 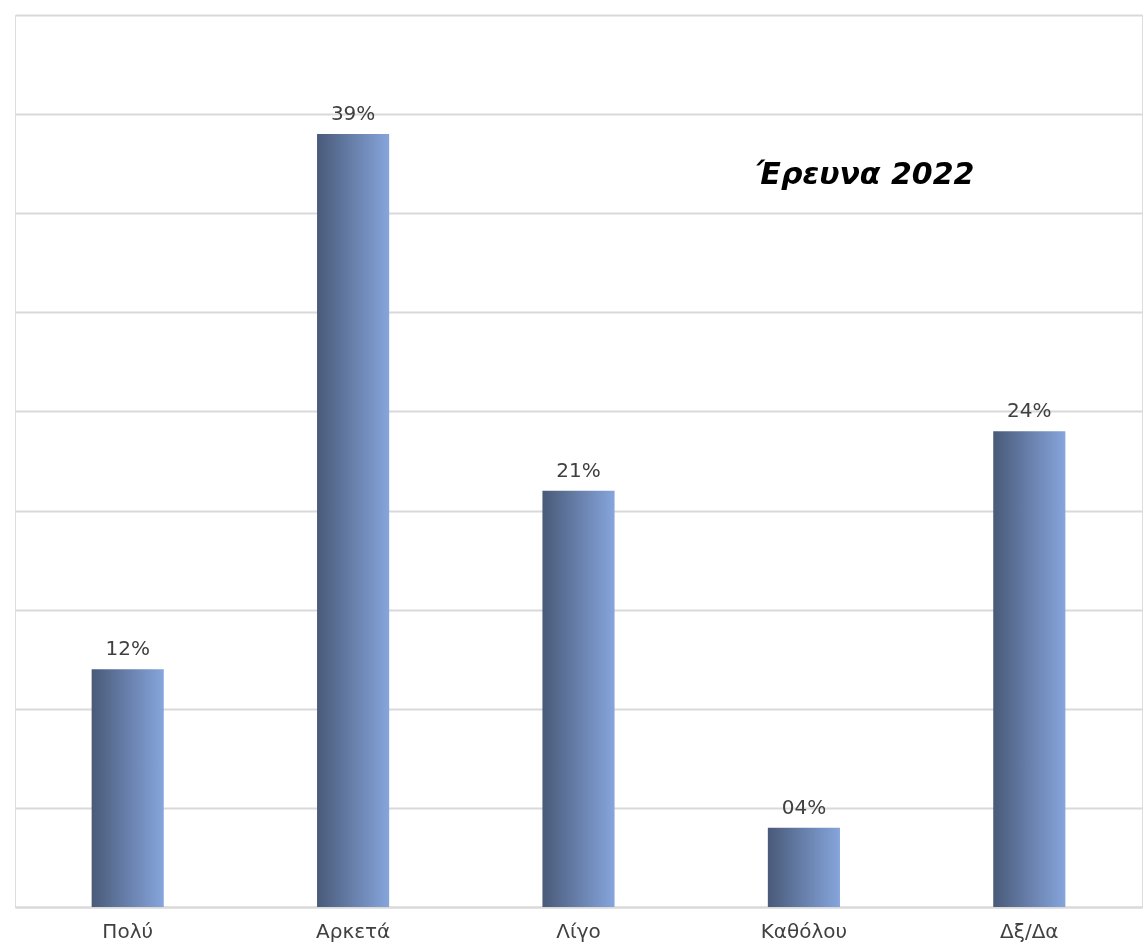 I want to click on x-tick-label: Λίγο, so click(x=578, y=930).